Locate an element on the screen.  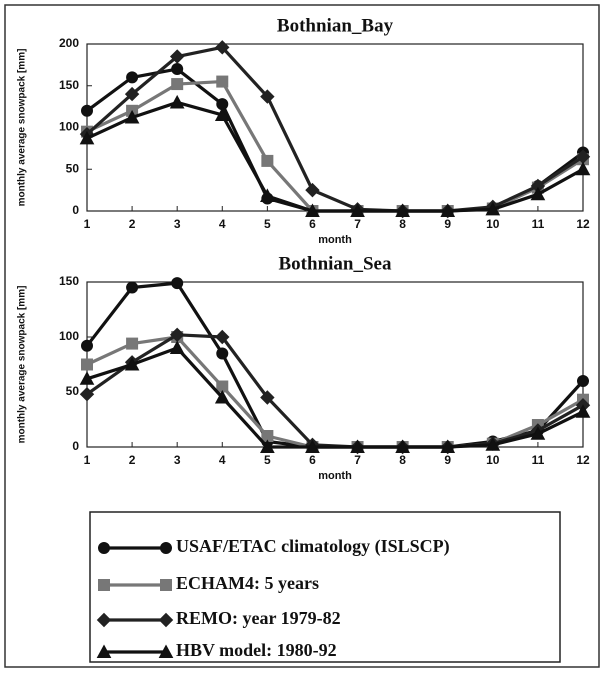
legend-label: USAF/ETAC climatology (ISLSCP) is located at coordinates (313, 546).